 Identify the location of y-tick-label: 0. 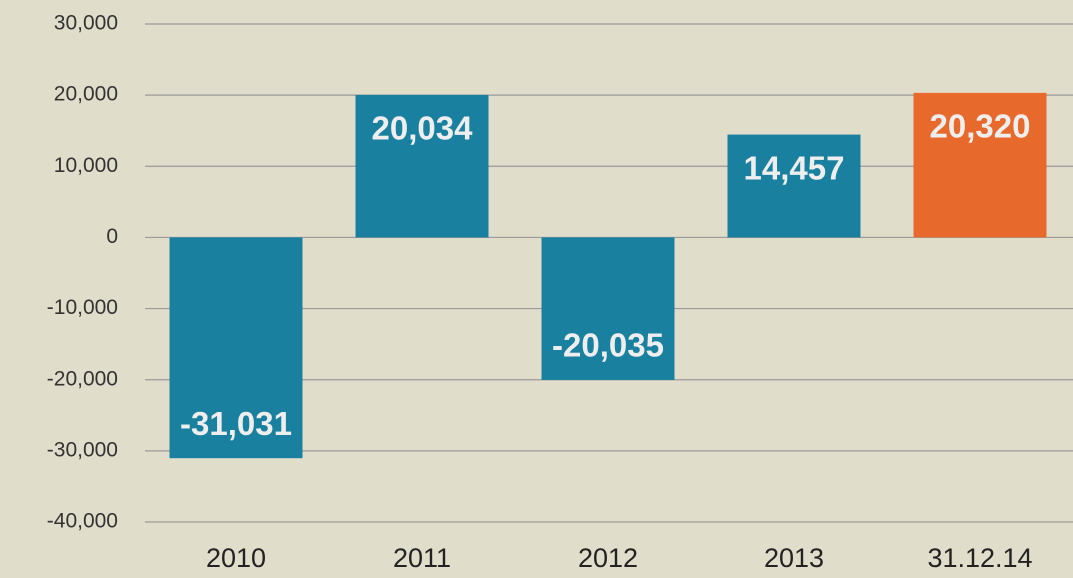
(112, 236).